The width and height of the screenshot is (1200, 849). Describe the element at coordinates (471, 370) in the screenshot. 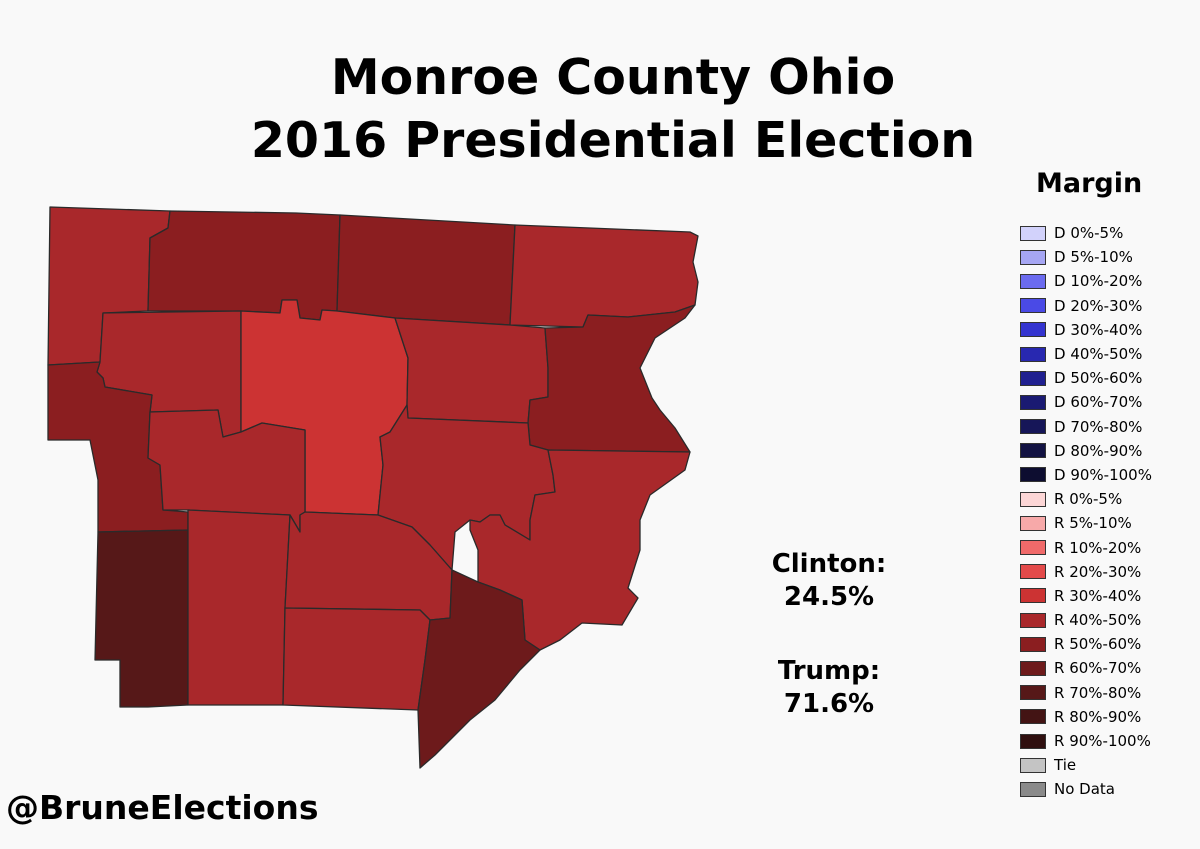

I see `township-east-upper-central` at that location.